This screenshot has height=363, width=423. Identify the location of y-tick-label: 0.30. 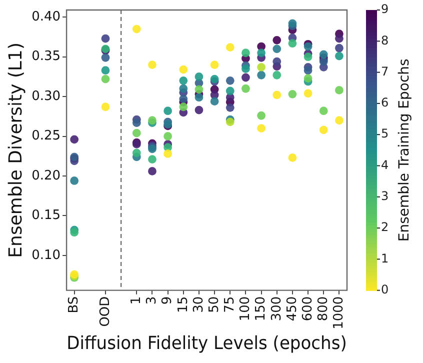
(46, 96).